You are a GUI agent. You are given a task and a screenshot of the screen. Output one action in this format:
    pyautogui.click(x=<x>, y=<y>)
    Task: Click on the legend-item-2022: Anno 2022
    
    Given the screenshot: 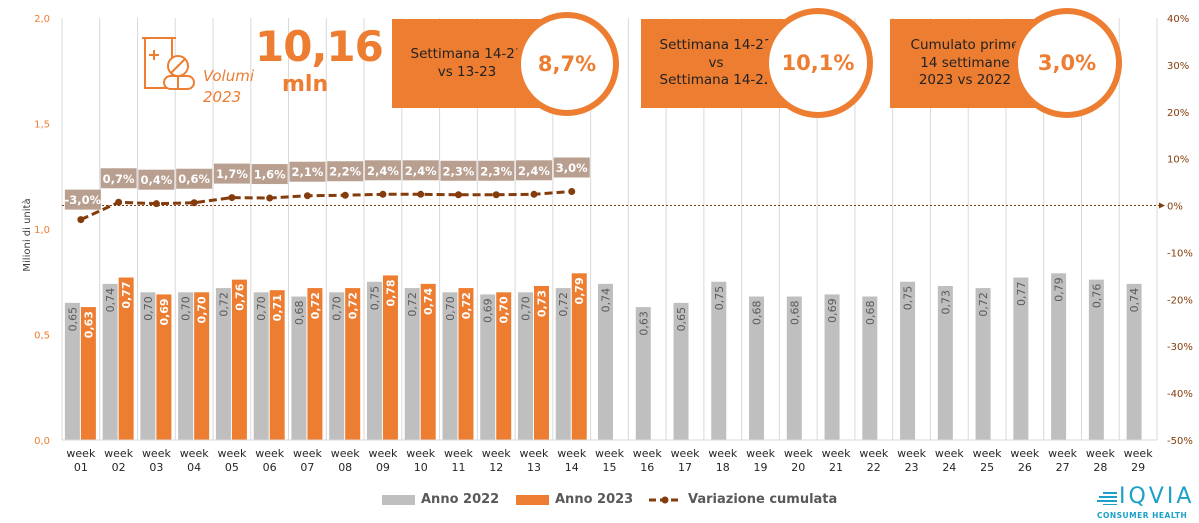 What is the action you would take?
    pyautogui.click(x=440, y=499)
    